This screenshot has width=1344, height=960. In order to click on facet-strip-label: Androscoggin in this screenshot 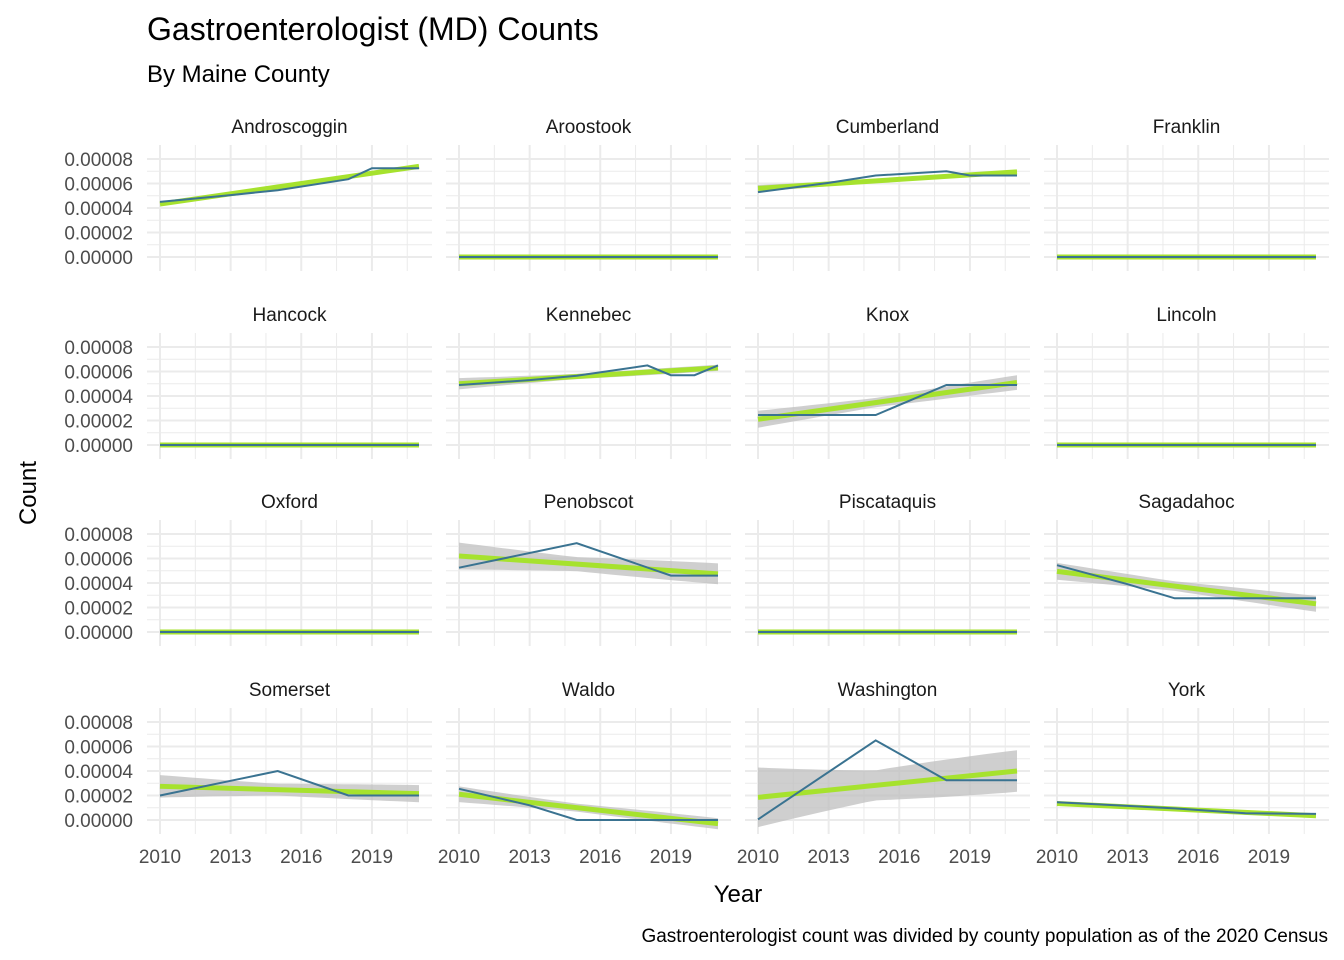, I will do `click(289, 127)`.